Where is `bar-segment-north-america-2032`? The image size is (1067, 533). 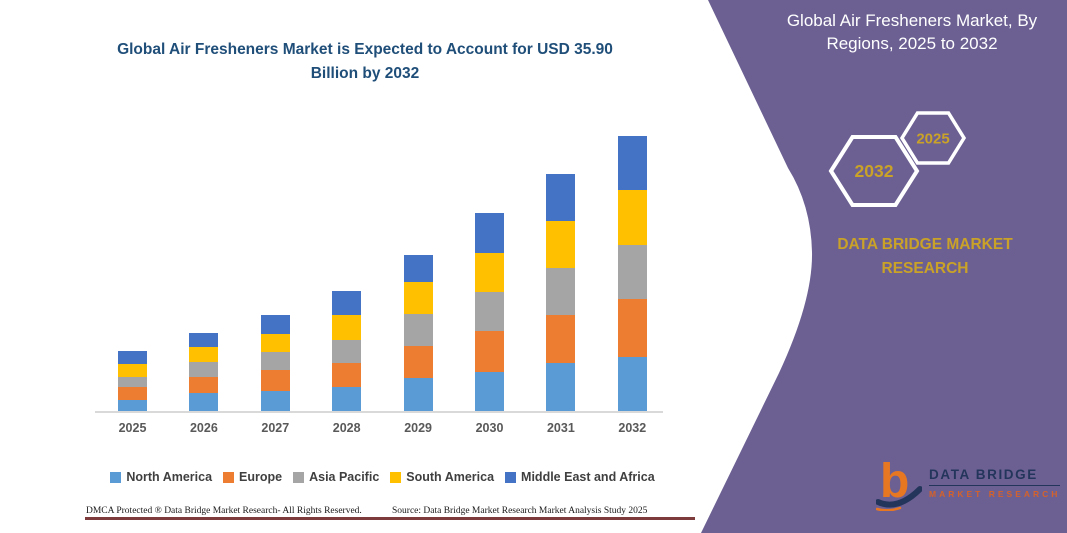 bar-segment-north-america-2032 is located at coordinates (632, 384).